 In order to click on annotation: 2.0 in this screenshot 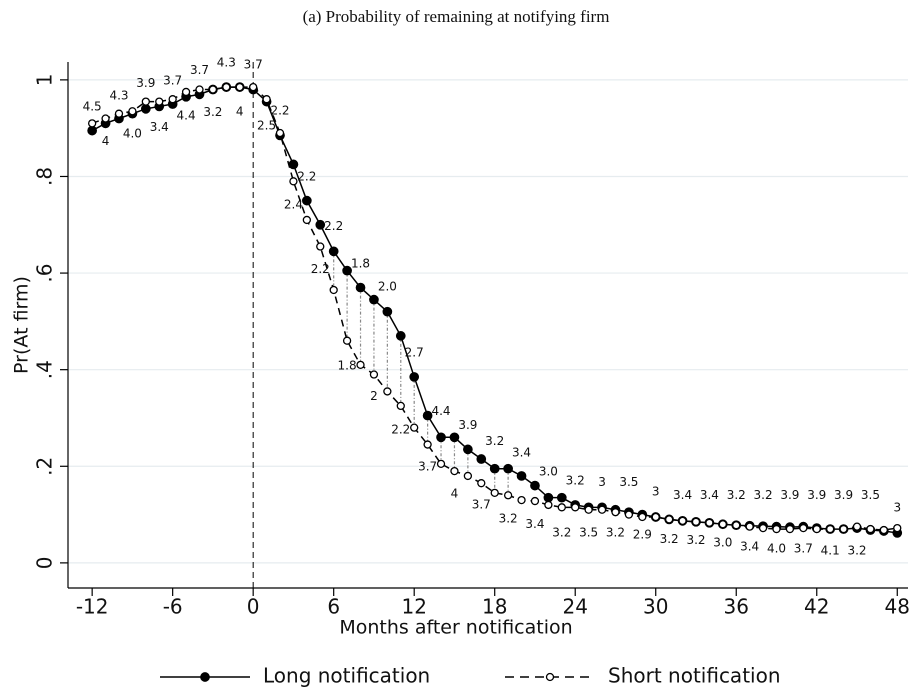, I will do `click(387, 287)`.